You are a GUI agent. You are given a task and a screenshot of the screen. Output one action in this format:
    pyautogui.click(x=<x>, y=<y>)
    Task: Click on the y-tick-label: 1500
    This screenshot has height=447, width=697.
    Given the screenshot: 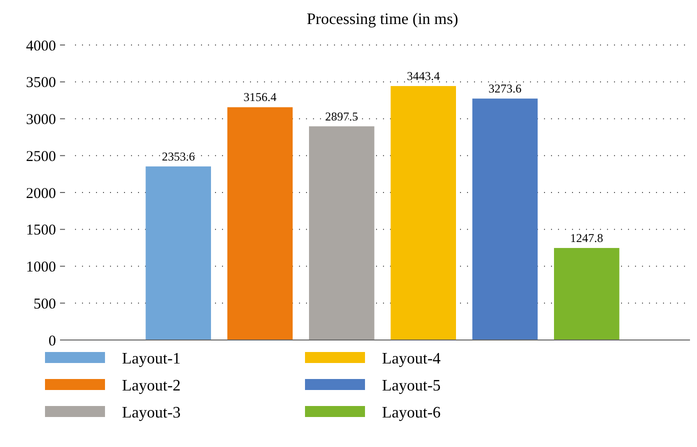 What is the action you would take?
    pyautogui.click(x=41, y=230)
    